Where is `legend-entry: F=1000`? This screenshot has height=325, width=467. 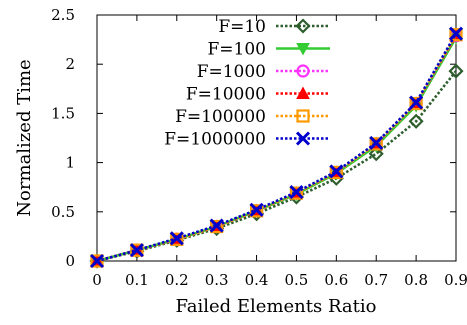 legend-entry: F=1000 is located at coordinates (263, 72).